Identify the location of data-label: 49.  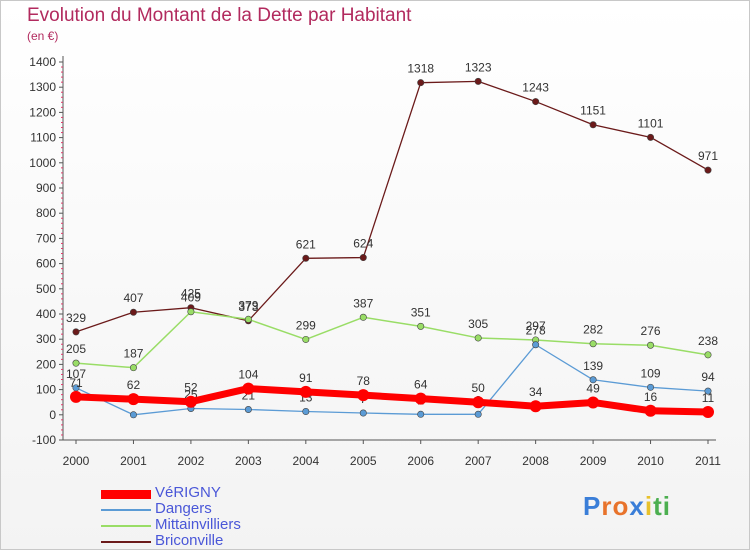
(593, 388).